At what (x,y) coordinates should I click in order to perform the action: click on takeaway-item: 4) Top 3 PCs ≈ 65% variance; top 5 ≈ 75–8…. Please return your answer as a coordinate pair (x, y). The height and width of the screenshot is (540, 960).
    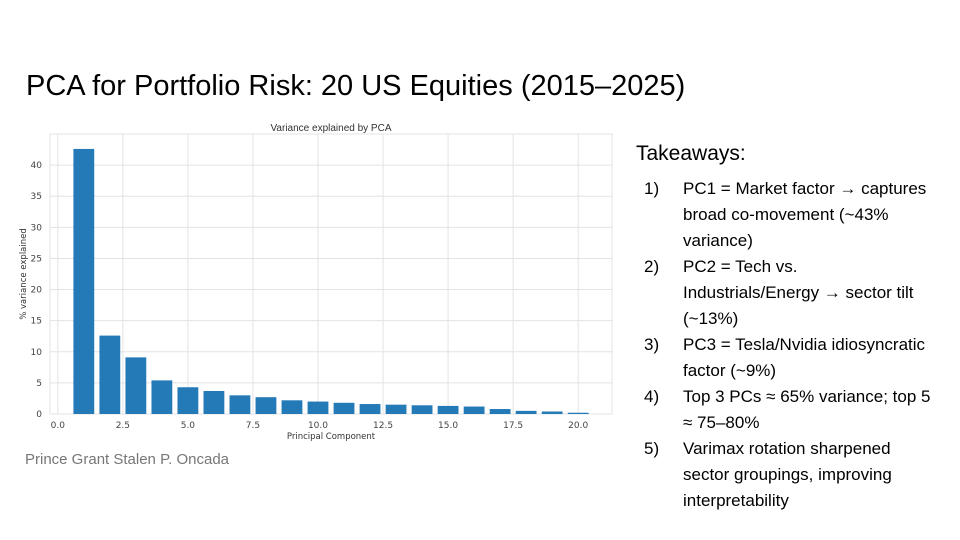
    Looking at the image, I should click on (786, 410).